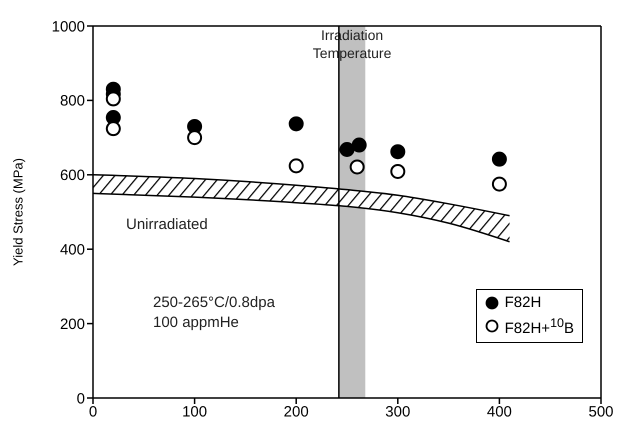 This screenshot has height=446, width=621. I want to click on x-tick-label: 500, so click(601, 412).